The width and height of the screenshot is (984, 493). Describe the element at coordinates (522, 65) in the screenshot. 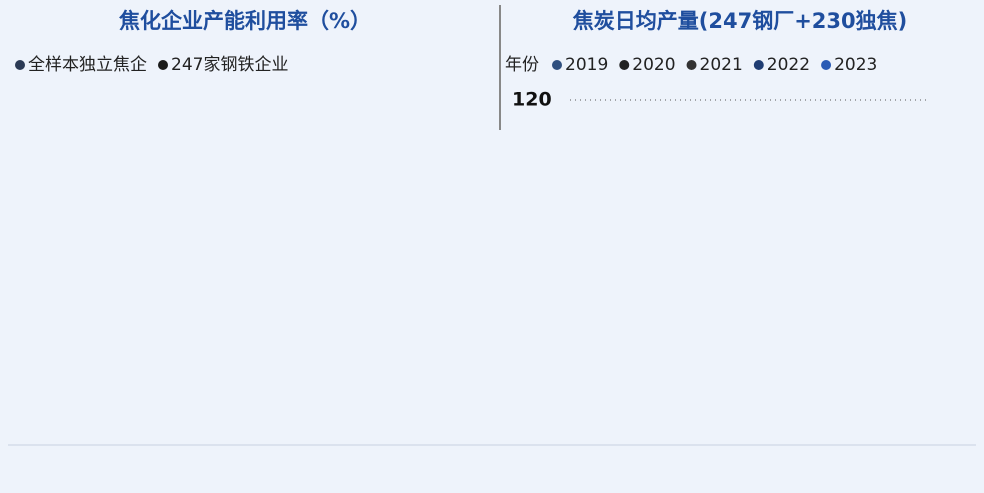

I see `legend-title: 年份` at that location.